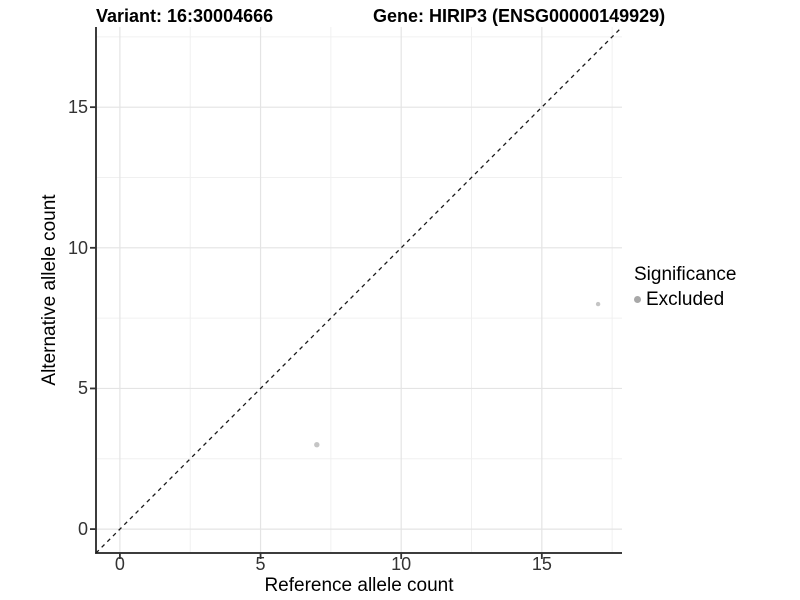 The height and width of the screenshot is (600, 800). What do you see at coordinates (401, 564) in the screenshot?
I see `x-tick-label: 10` at bounding box center [401, 564].